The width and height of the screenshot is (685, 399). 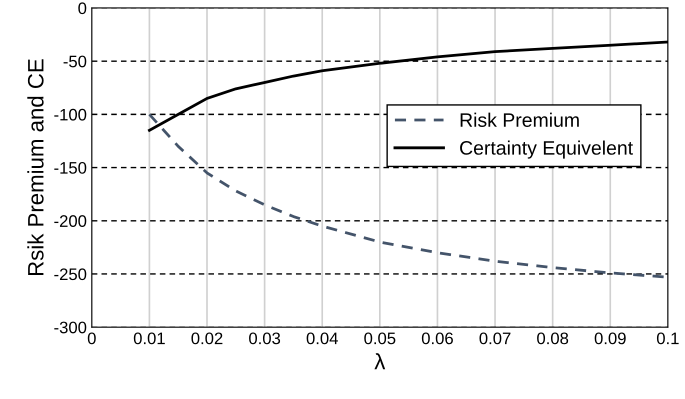 I want to click on x-axis-title: λ, so click(x=380, y=361).